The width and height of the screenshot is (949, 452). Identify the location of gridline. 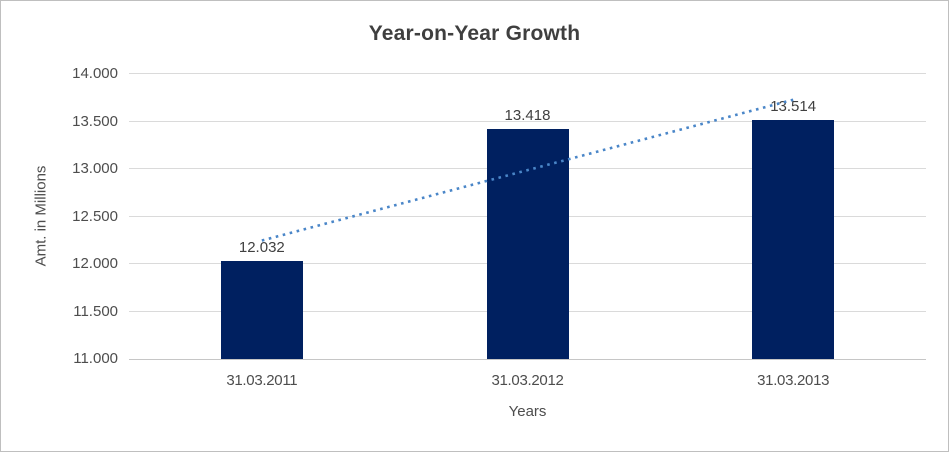
(527, 73).